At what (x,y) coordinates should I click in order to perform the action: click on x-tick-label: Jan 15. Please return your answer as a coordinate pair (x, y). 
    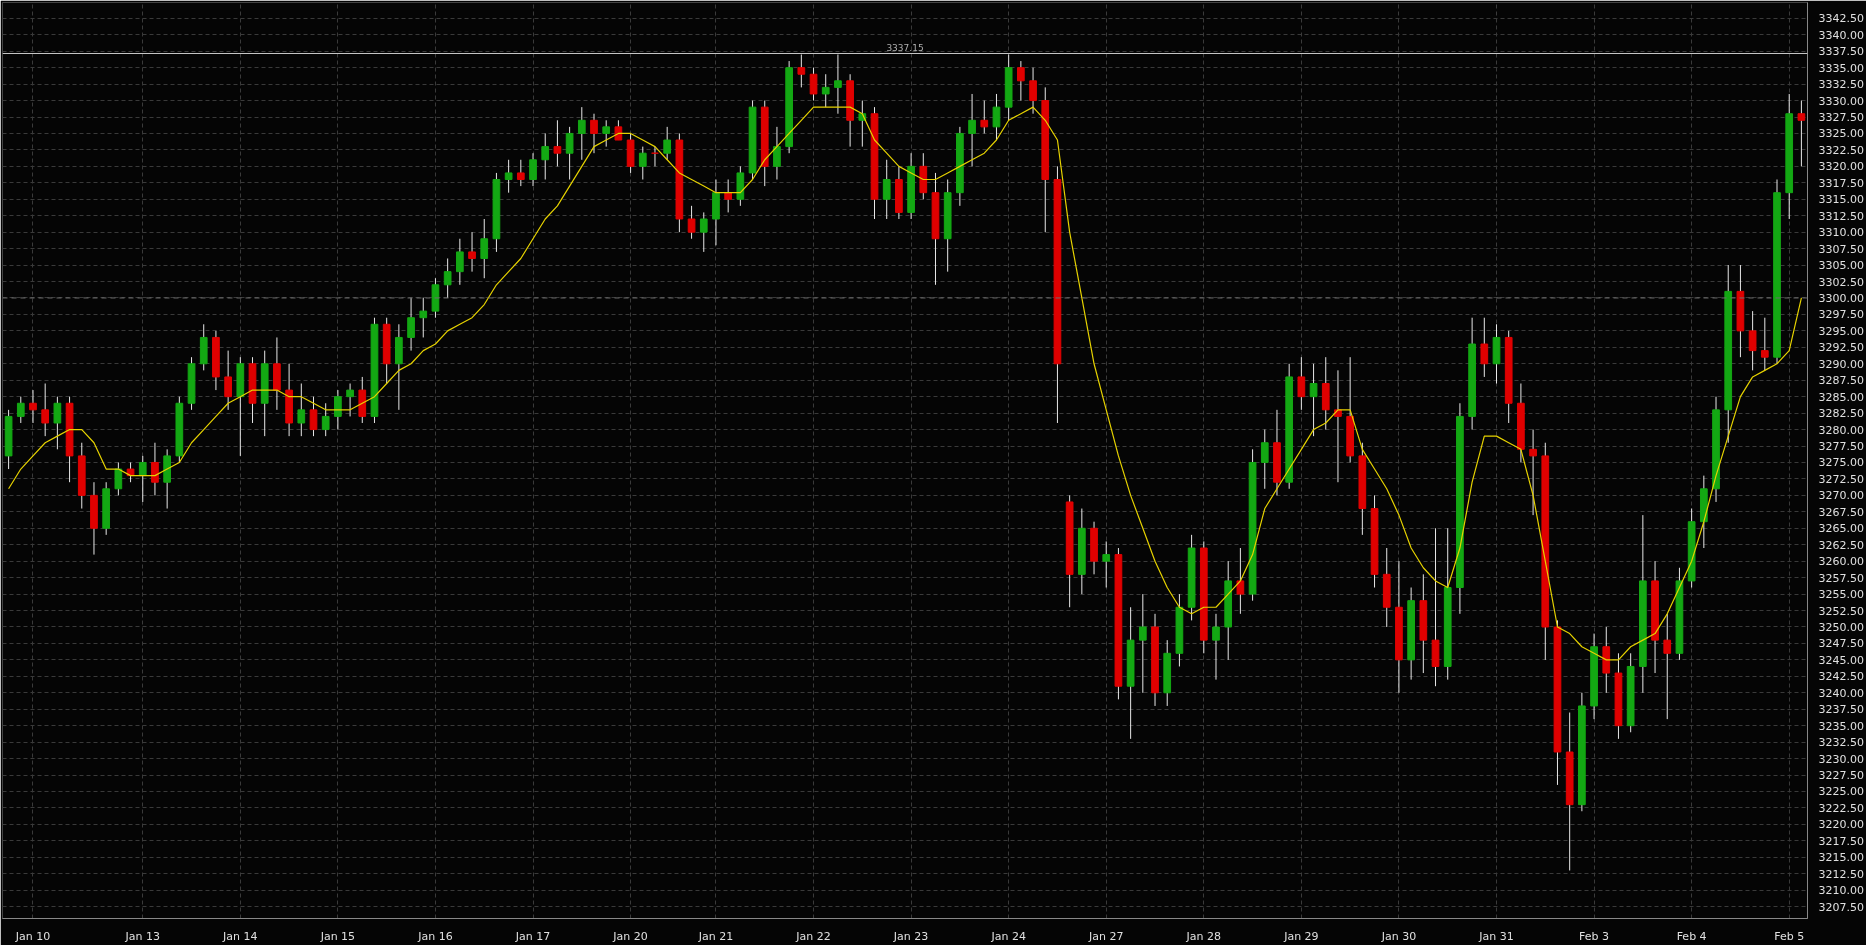
    Looking at the image, I should click on (337, 936).